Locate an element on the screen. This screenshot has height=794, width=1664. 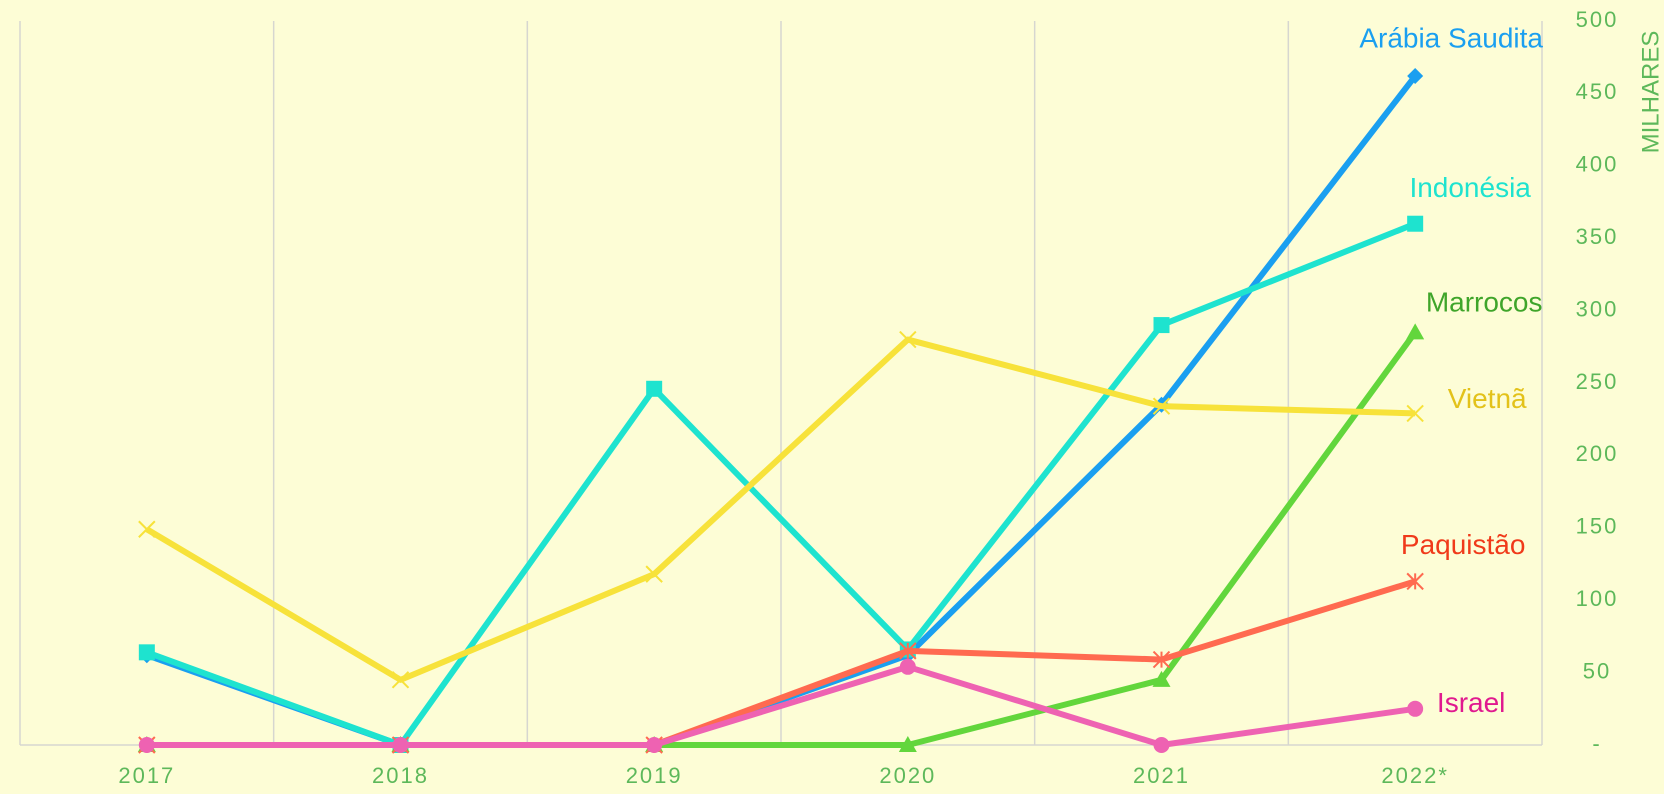
x-tick-label: 2022* is located at coordinates (1415, 775).